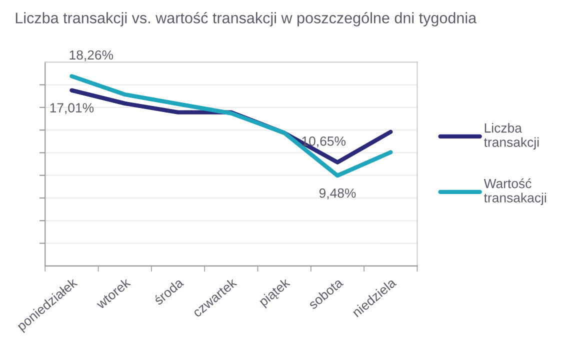 The image size is (586, 349). Describe the element at coordinates (72, 108) in the screenshot. I see `data-label: 17,01%` at that location.